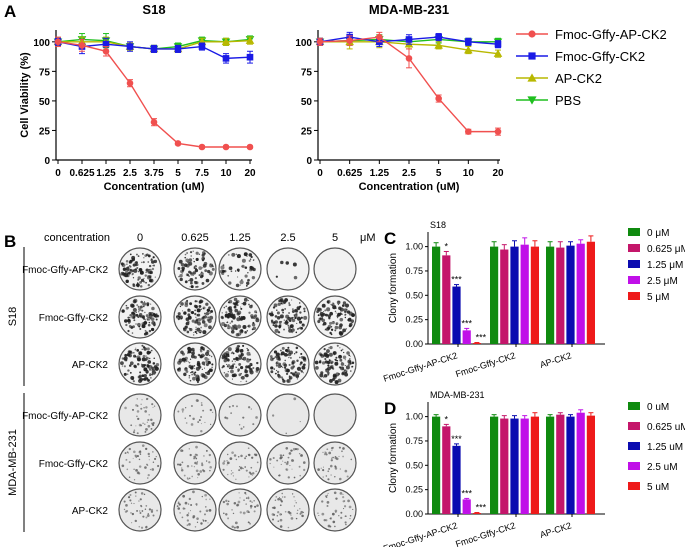  Describe the element at coordinates (77, 238) in the screenshot. I see `concentration-header: concentration` at that location.